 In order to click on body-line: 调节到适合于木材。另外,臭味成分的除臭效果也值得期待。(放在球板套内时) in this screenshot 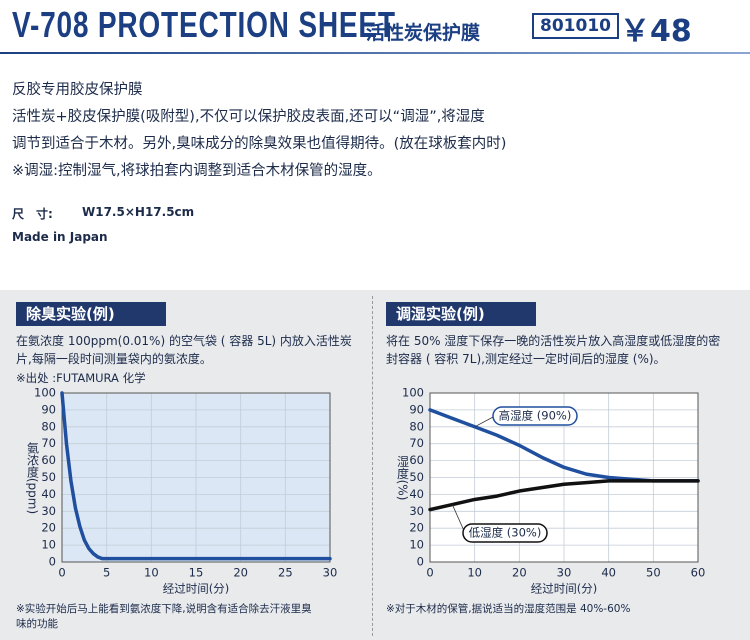, I will do `click(259, 144)`.